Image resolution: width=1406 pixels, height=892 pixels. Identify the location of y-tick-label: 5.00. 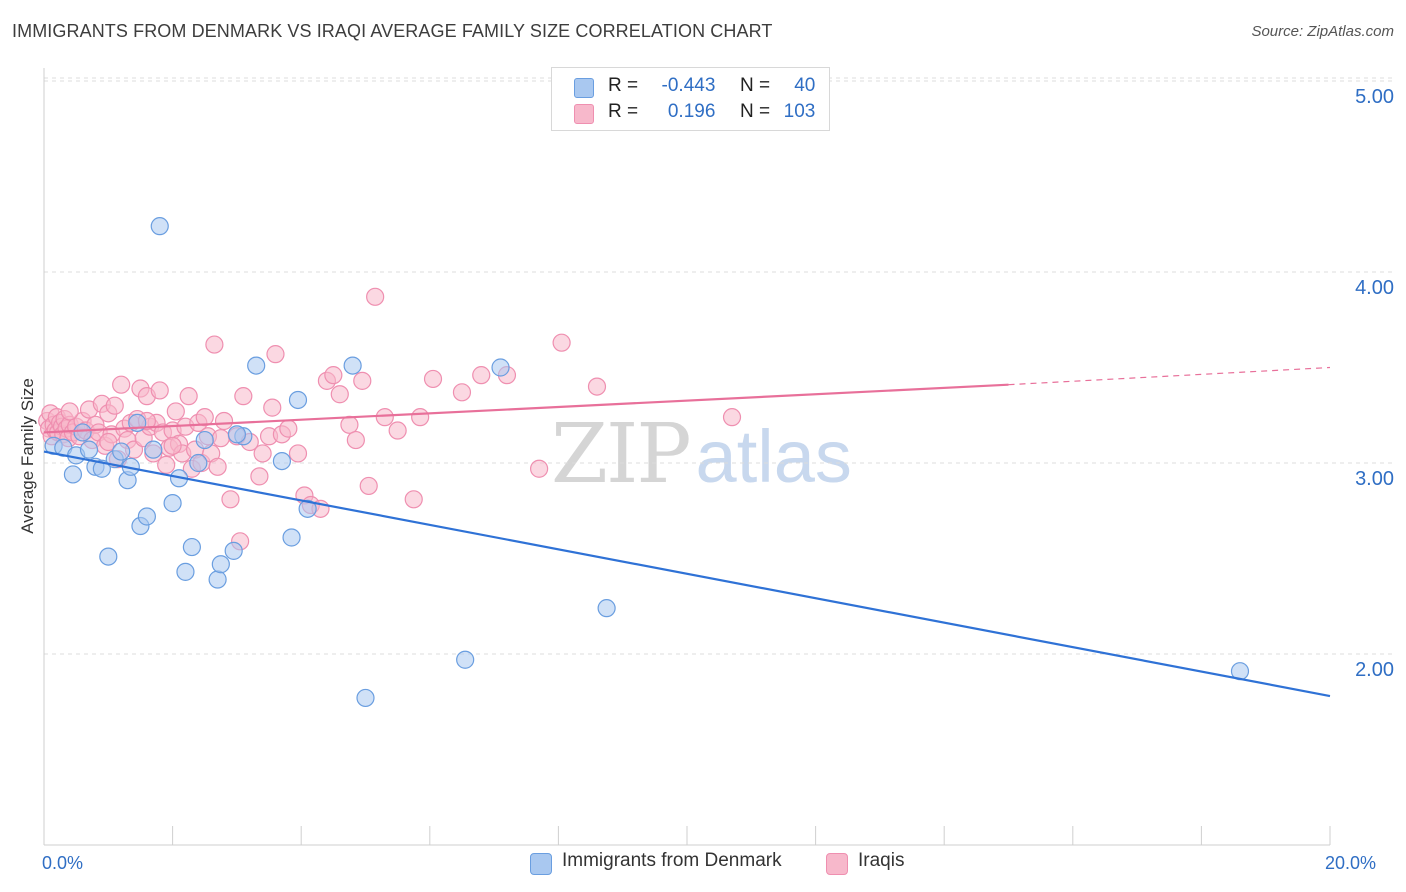
(1374, 97).